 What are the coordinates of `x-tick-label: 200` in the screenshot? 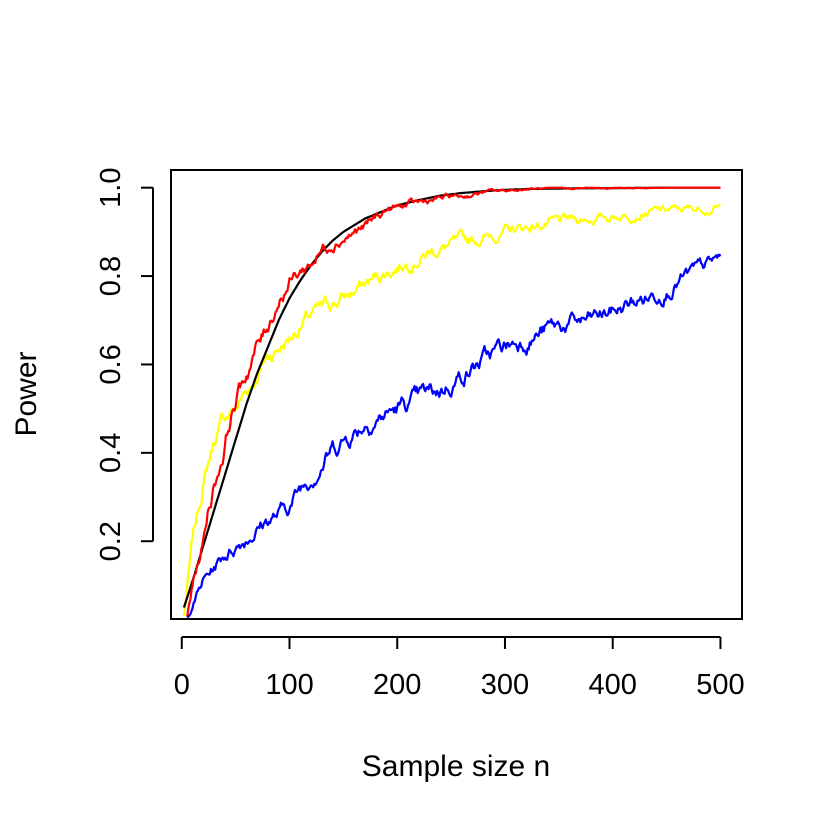 It's located at (397, 685).